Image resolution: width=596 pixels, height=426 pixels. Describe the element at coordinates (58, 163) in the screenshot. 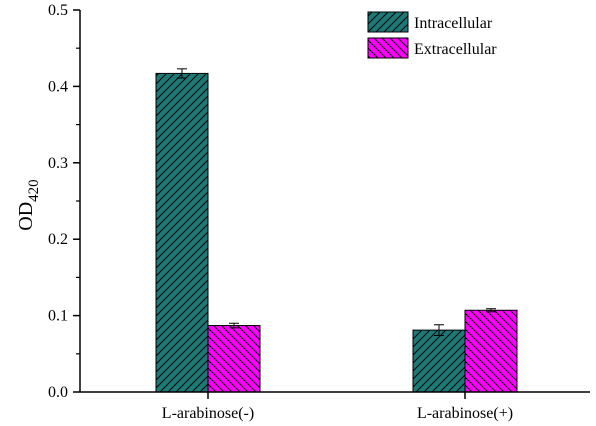

I see `y-tick-label: 0.3` at that location.